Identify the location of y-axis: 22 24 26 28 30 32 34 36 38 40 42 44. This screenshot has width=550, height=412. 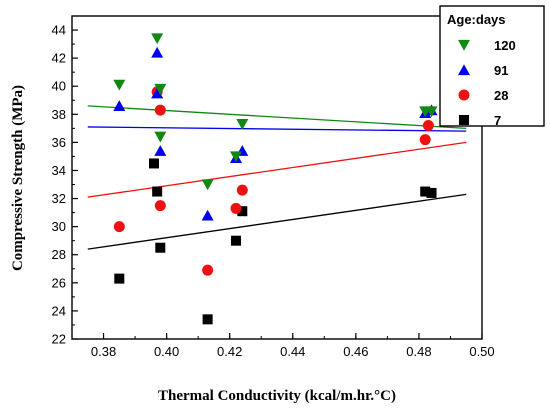
(65, 181).